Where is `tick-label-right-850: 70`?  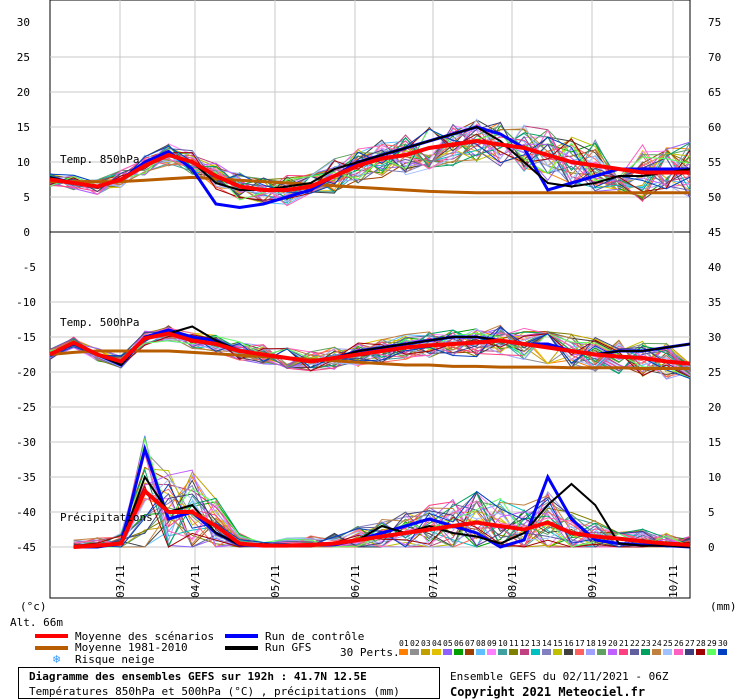
tick-label-right-850: 70 is located at coordinates (714, 57).